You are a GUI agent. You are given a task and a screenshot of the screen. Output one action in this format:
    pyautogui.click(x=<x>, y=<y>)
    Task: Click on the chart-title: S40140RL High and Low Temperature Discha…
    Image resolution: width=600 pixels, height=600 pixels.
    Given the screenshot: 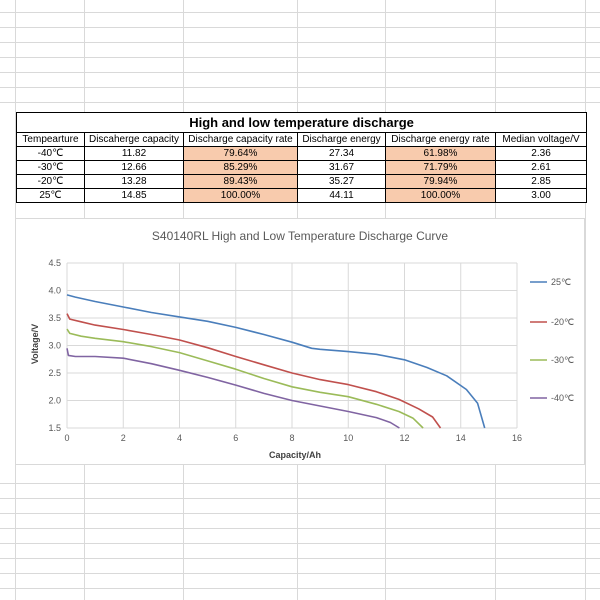 What is the action you would take?
    pyautogui.click(x=300, y=236)
    